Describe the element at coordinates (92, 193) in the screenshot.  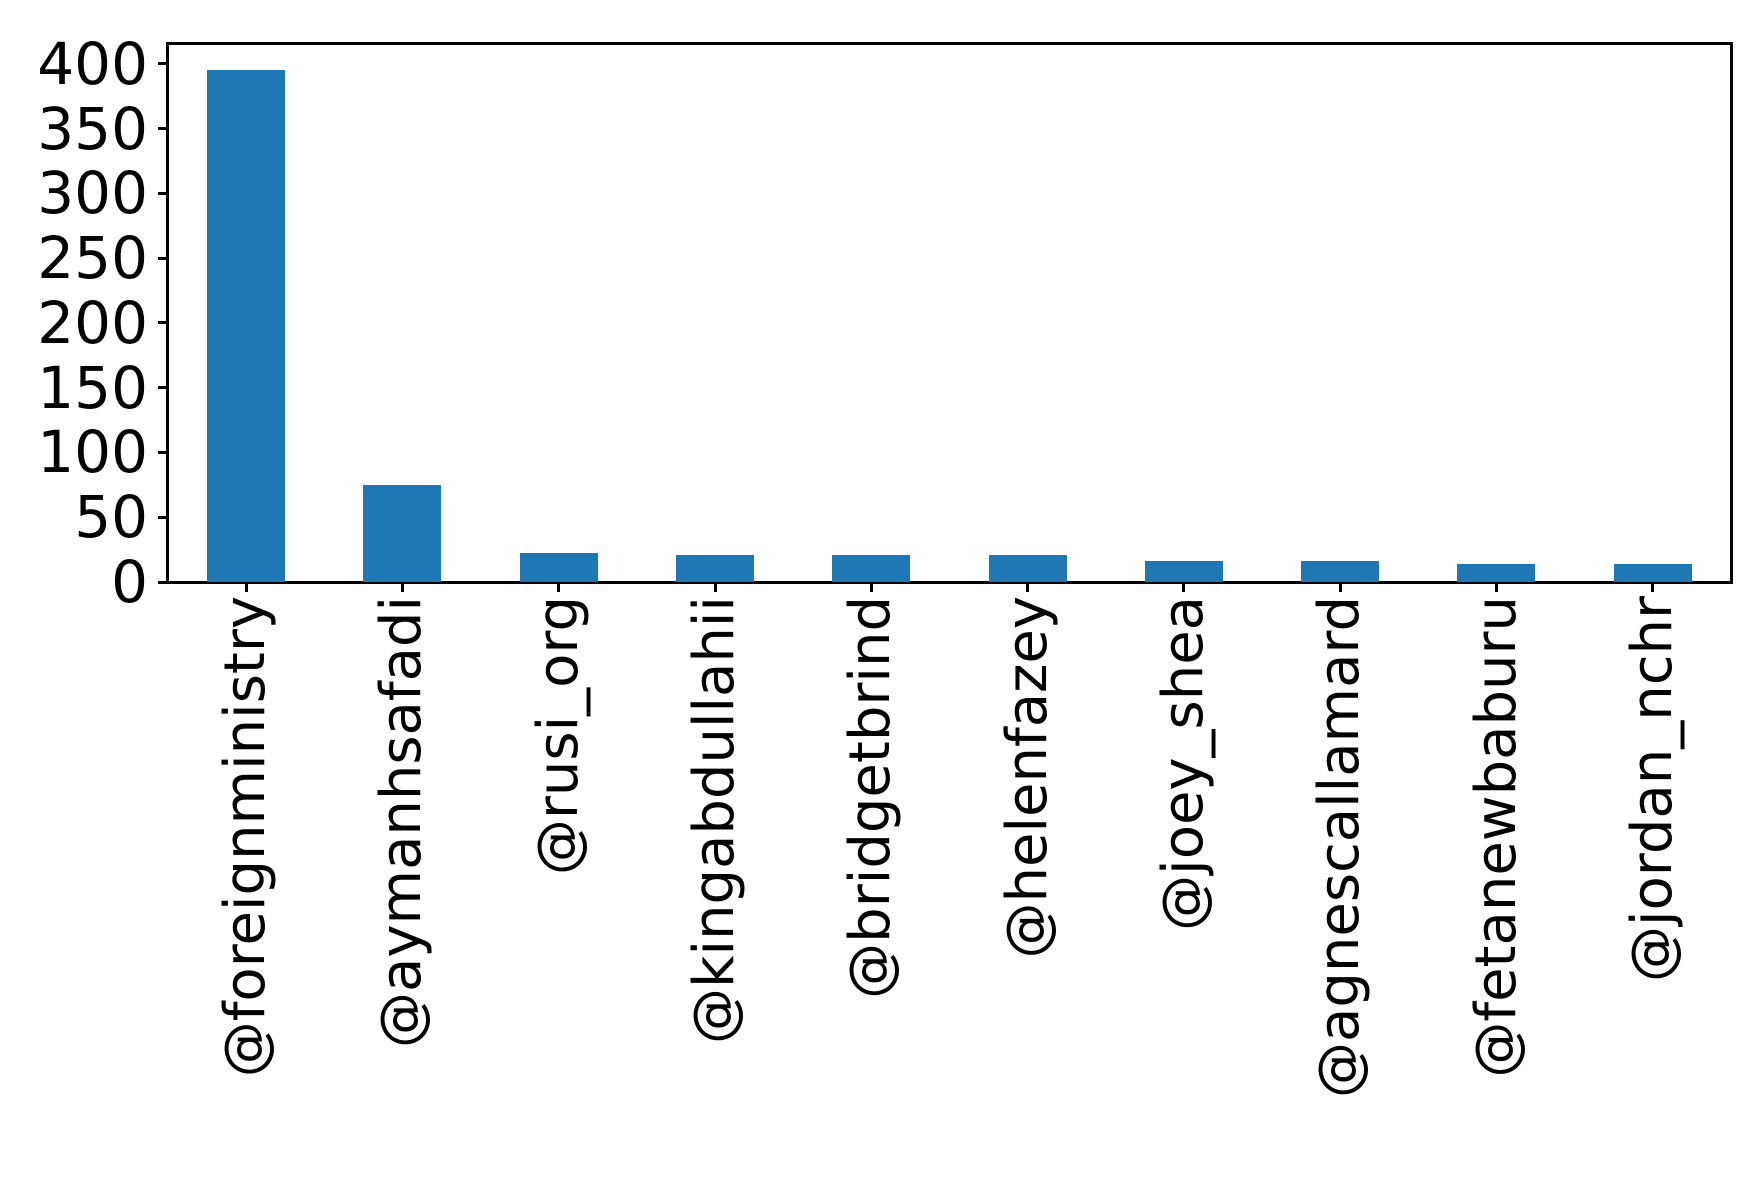
I see `y-tick-label: 300` at that location.